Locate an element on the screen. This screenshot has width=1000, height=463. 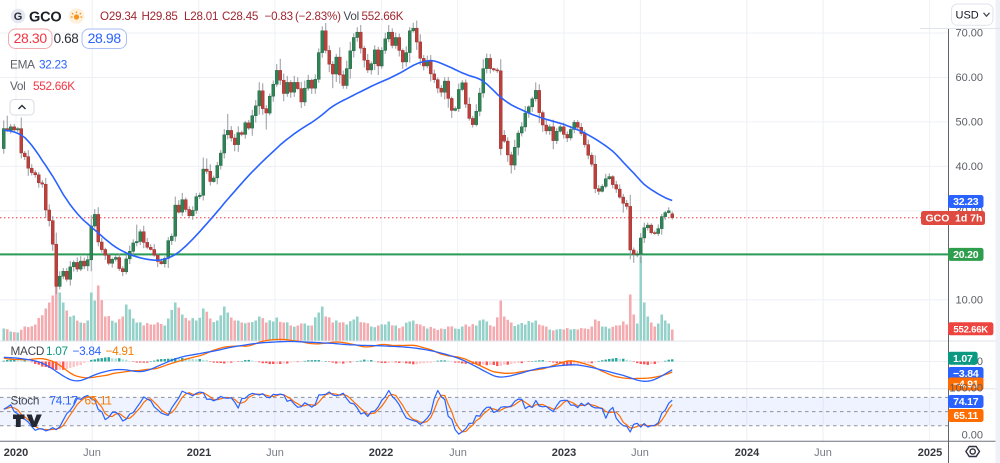
svg-text: 2022 is located at coordinates (381, 453).